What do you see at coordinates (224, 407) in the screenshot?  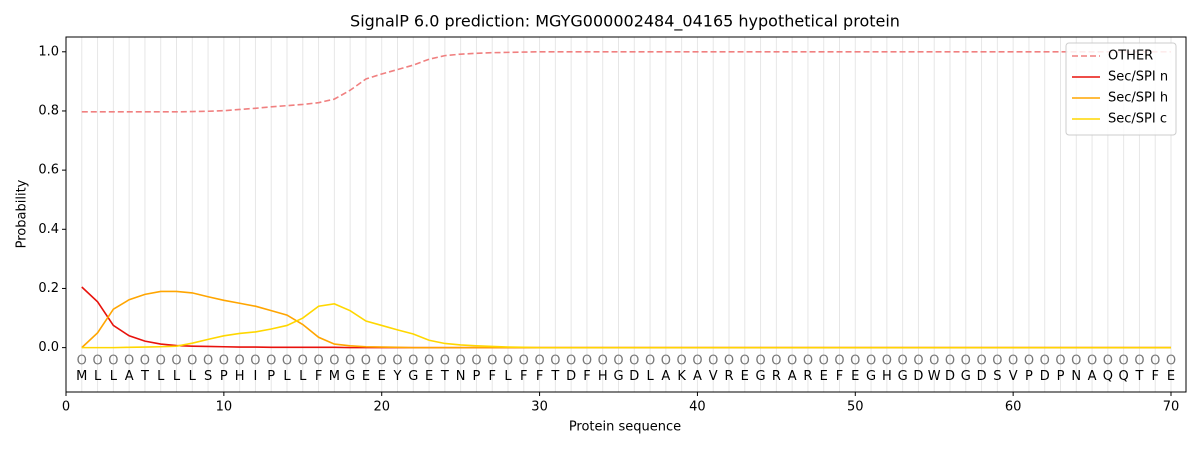 I see `x-tick-label: 10` at bounding box center [224, 407].